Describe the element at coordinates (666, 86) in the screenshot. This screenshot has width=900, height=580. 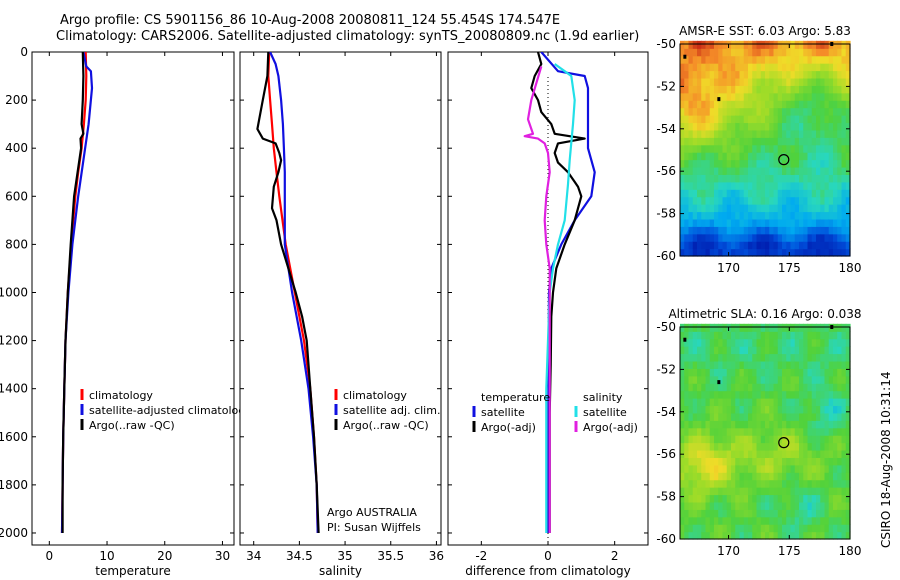
I see `sst-map-ytick-label: -52` at that location.